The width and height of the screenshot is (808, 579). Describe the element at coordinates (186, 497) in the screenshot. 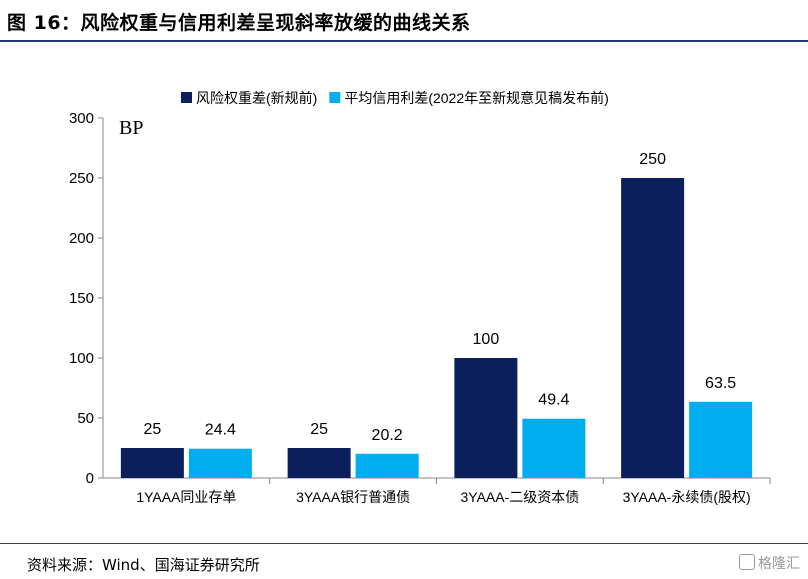

I see `x-tick-label: 1YAAA同业存单` at that location.